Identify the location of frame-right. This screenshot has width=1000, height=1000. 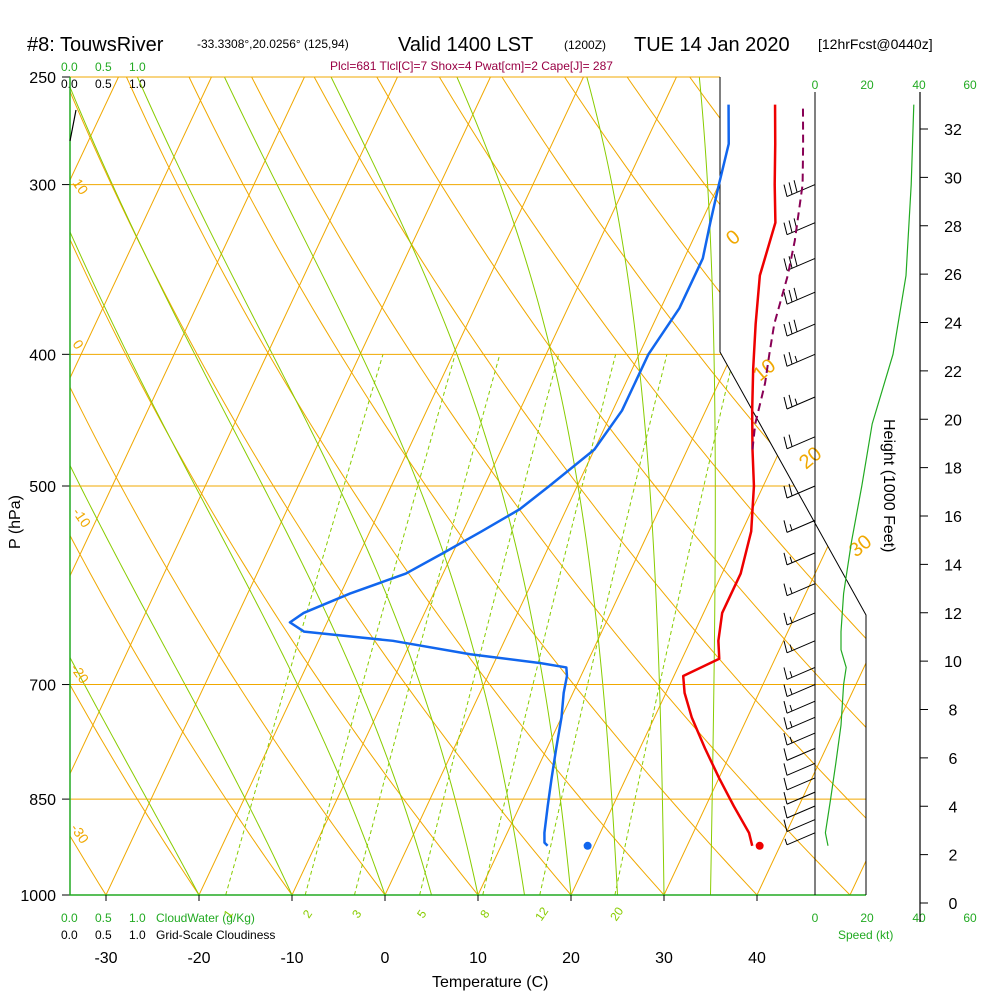
(793, 486).